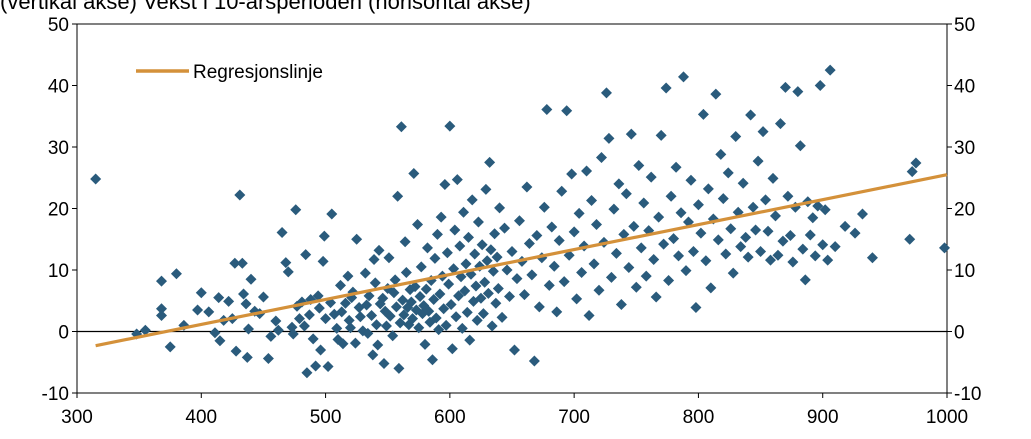 The image size is (1031, 439). I want to click on y-tick-label-left: 40, so click(58, 87).